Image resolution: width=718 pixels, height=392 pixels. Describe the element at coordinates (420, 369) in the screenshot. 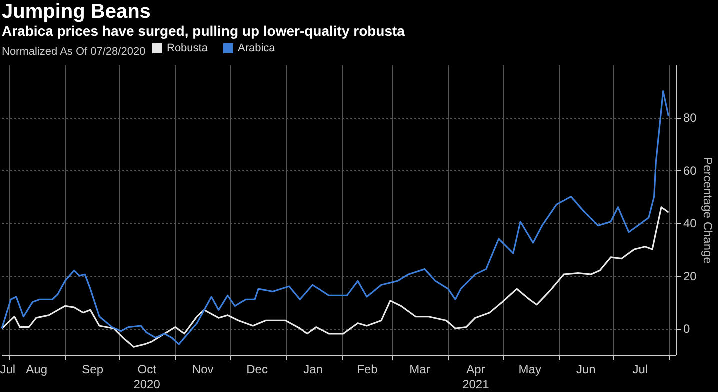

I see `x-tick-label: Mar` at that location.